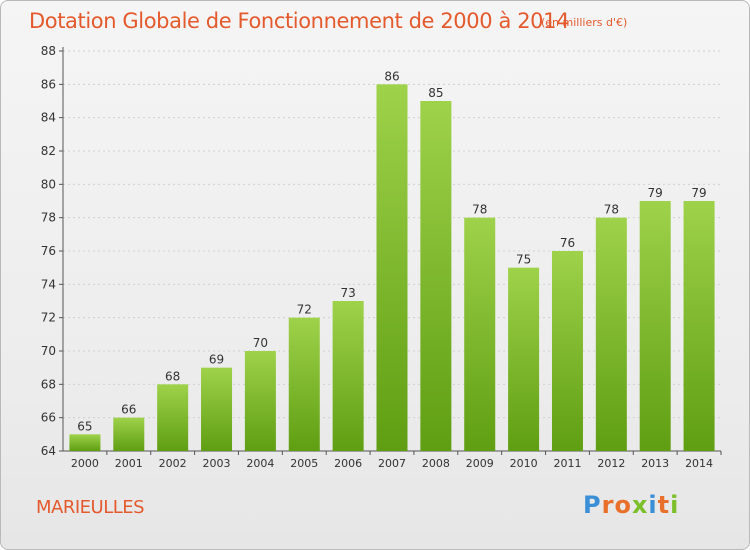  I want to click on data-label: 69, so click(216, 360).